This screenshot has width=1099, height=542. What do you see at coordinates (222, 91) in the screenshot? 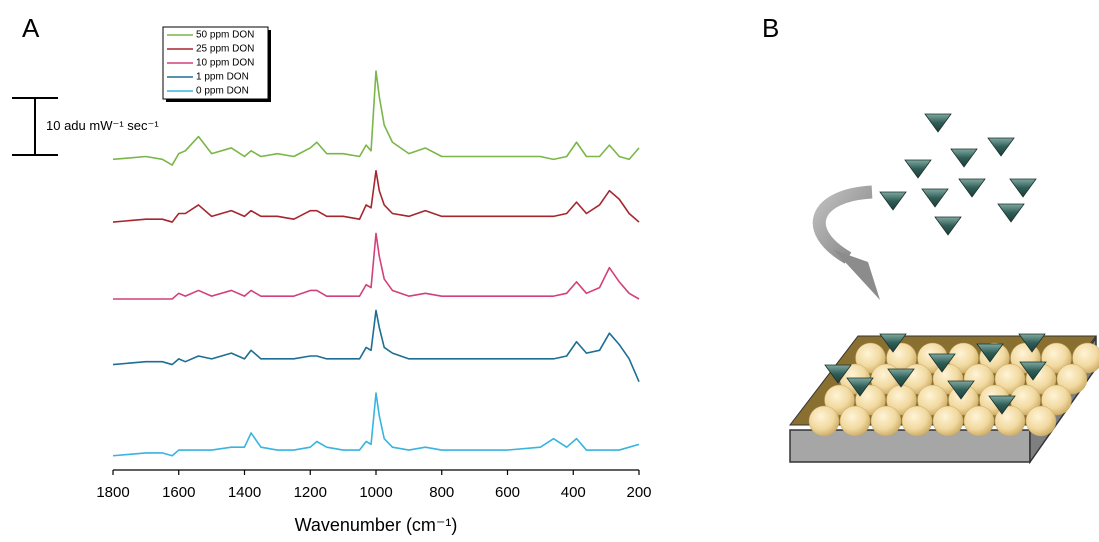
I see `legend-label: 0 ppm DON` at bounding box center [222, 91].